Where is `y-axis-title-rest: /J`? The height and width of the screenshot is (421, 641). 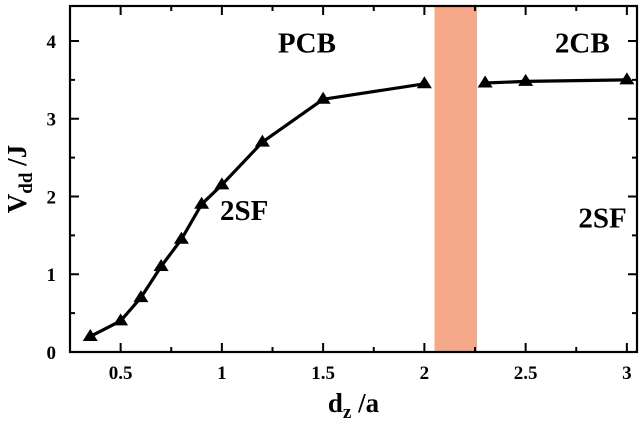 y-axis-title-rest: /J is located at coordinates (17, 159).